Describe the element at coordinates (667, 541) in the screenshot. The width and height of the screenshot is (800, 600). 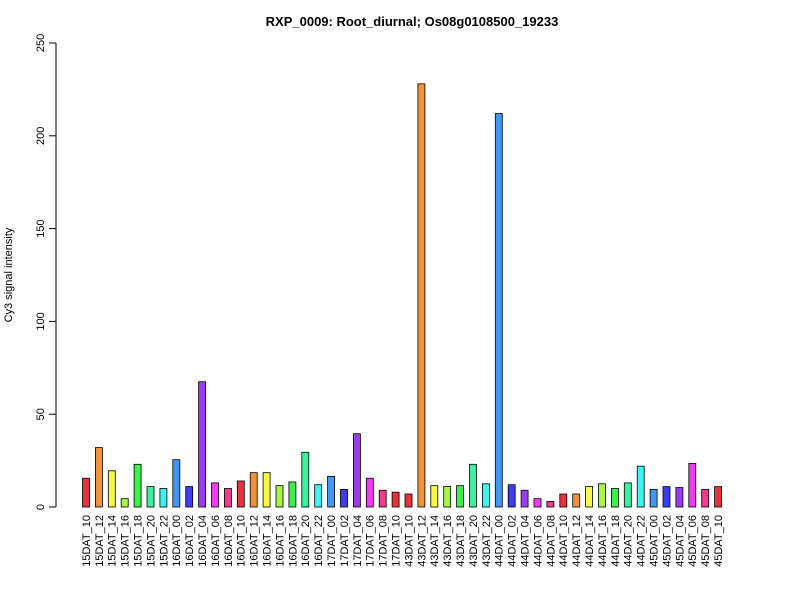
I see `x-tick-label: 45DAT_02` at that location.